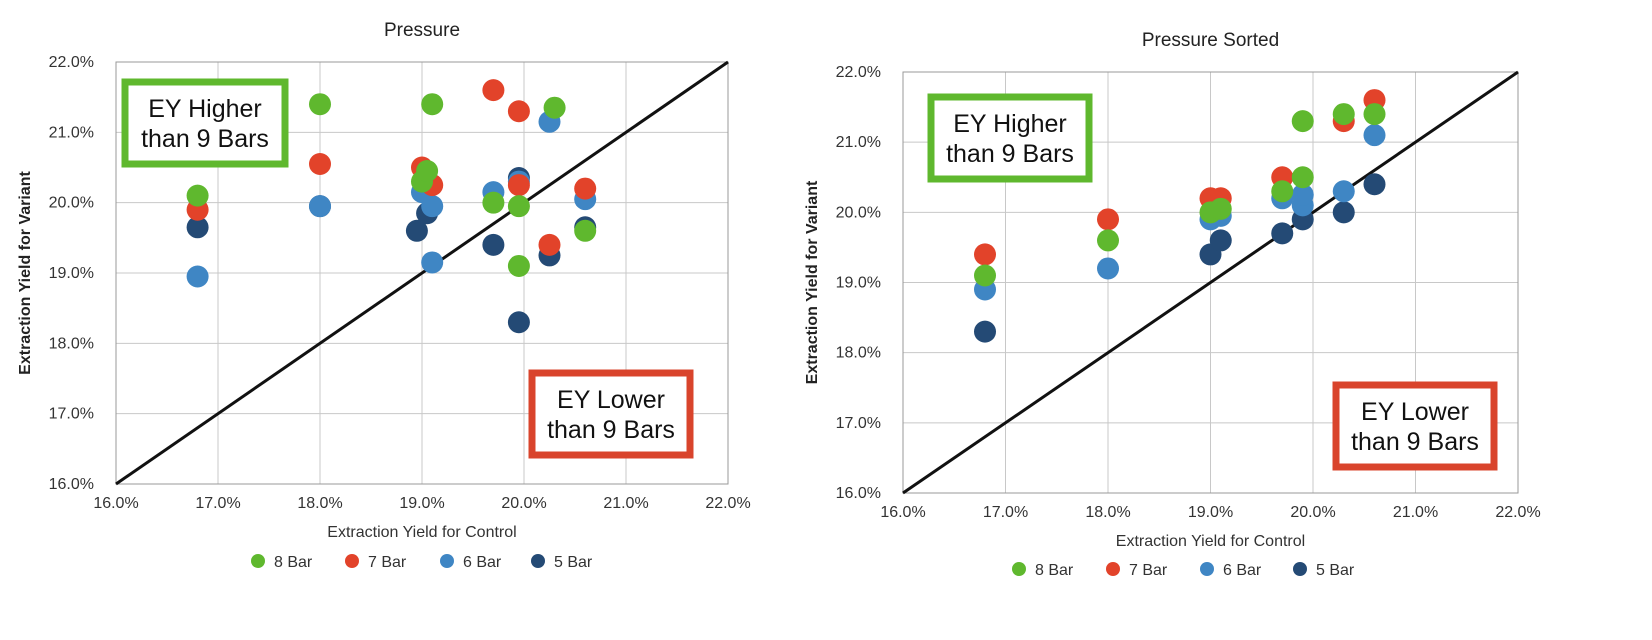 The image size is (1652, 640). I want to click on chart-title: Pressure Sorted, so click(1210, 40).